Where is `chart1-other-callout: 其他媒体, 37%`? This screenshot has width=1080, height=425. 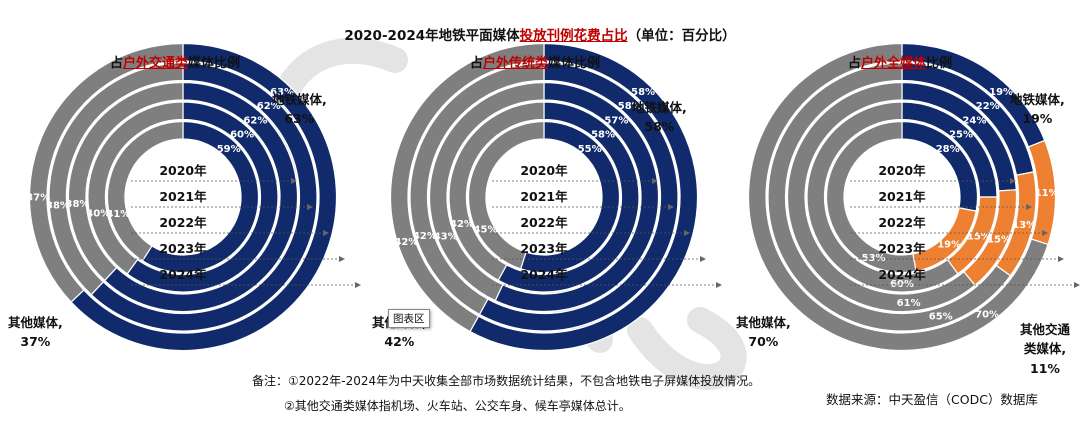 chart1-other-callout: 其他媒体, 37% is located at coordinates (35, 332).